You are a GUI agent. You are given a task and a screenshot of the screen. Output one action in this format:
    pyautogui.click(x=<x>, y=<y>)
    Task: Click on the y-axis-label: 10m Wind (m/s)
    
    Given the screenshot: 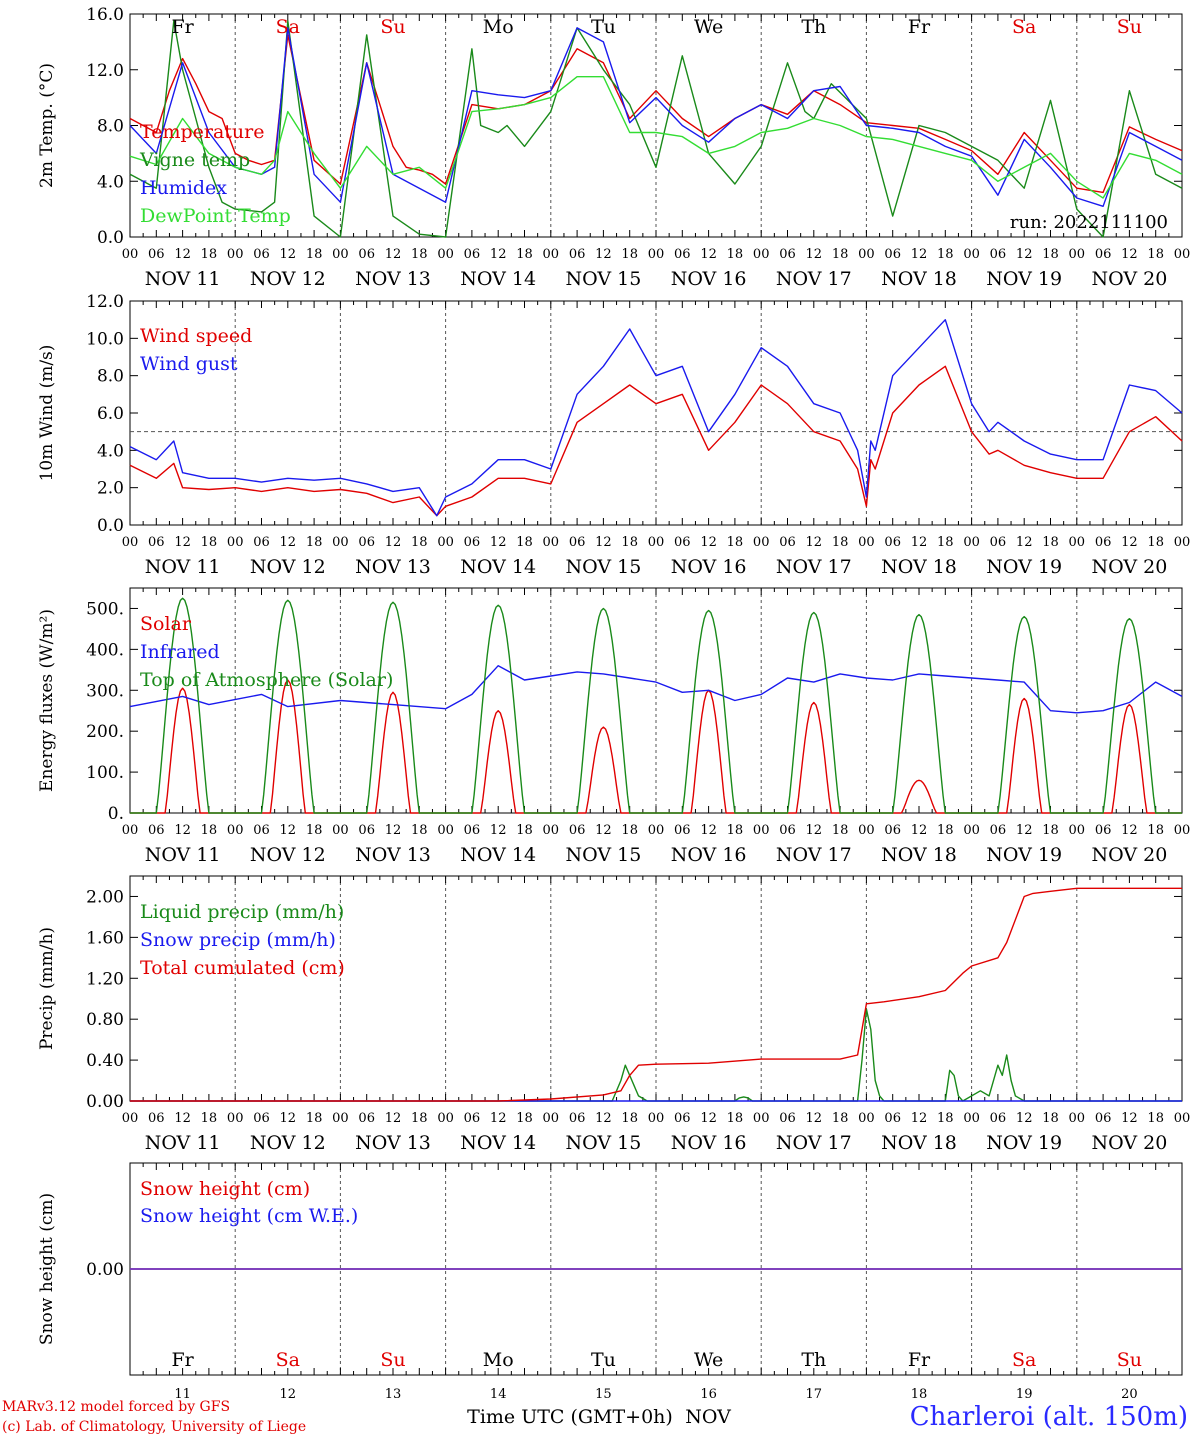 What is the action you would take?
    pyautogui.click(x=47, y=413)
    